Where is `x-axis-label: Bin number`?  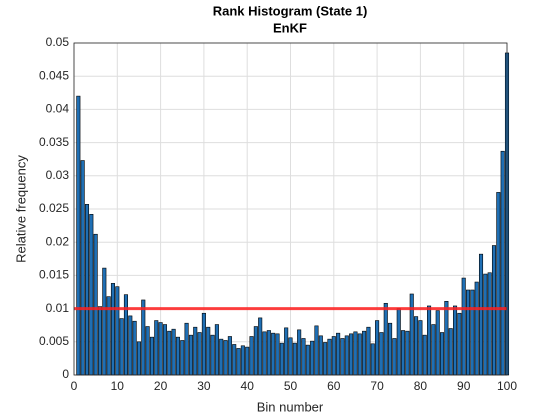
x-axis-label: Bin number is located at coordinates (290, 406).